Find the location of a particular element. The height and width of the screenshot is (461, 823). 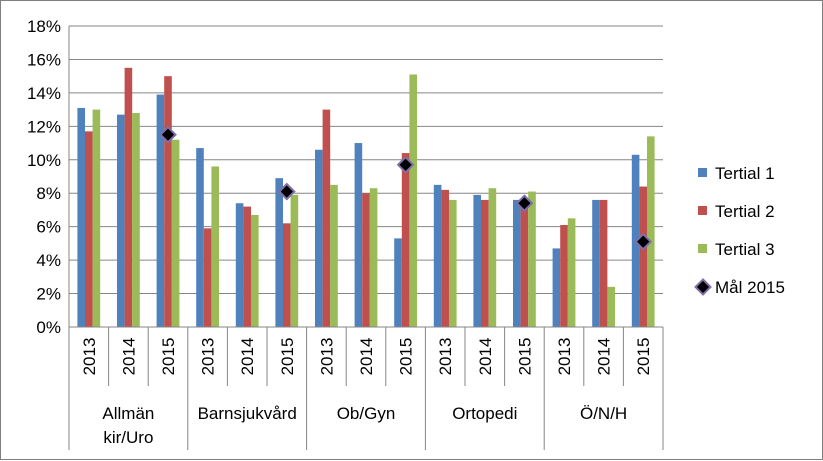

y-tick-label: 2% is located at coordinates (48, 294).